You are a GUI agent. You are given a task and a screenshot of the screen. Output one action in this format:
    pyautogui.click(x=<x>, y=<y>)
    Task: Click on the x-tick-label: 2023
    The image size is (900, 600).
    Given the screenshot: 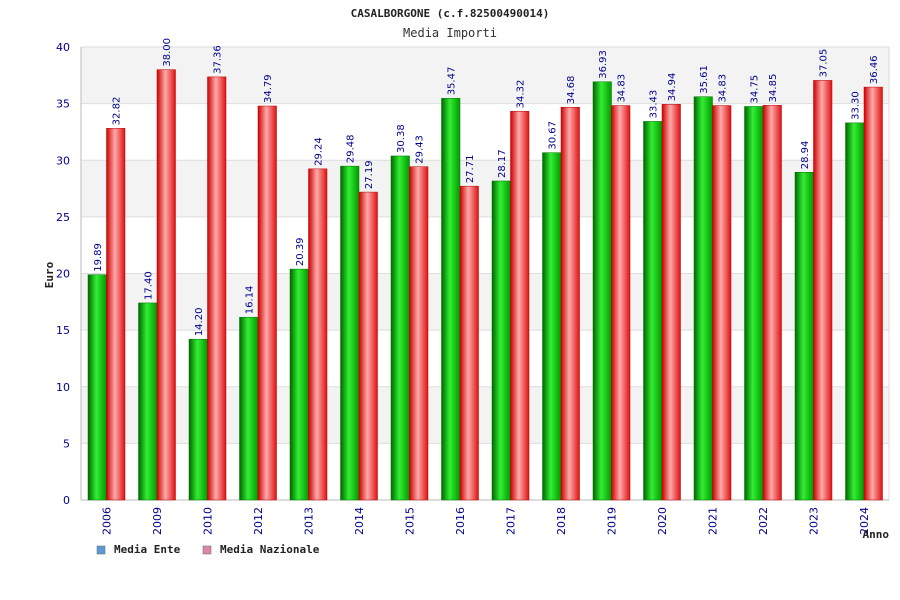 What is the action you would take?
    pyautogui.click(x=814, y=521)
    